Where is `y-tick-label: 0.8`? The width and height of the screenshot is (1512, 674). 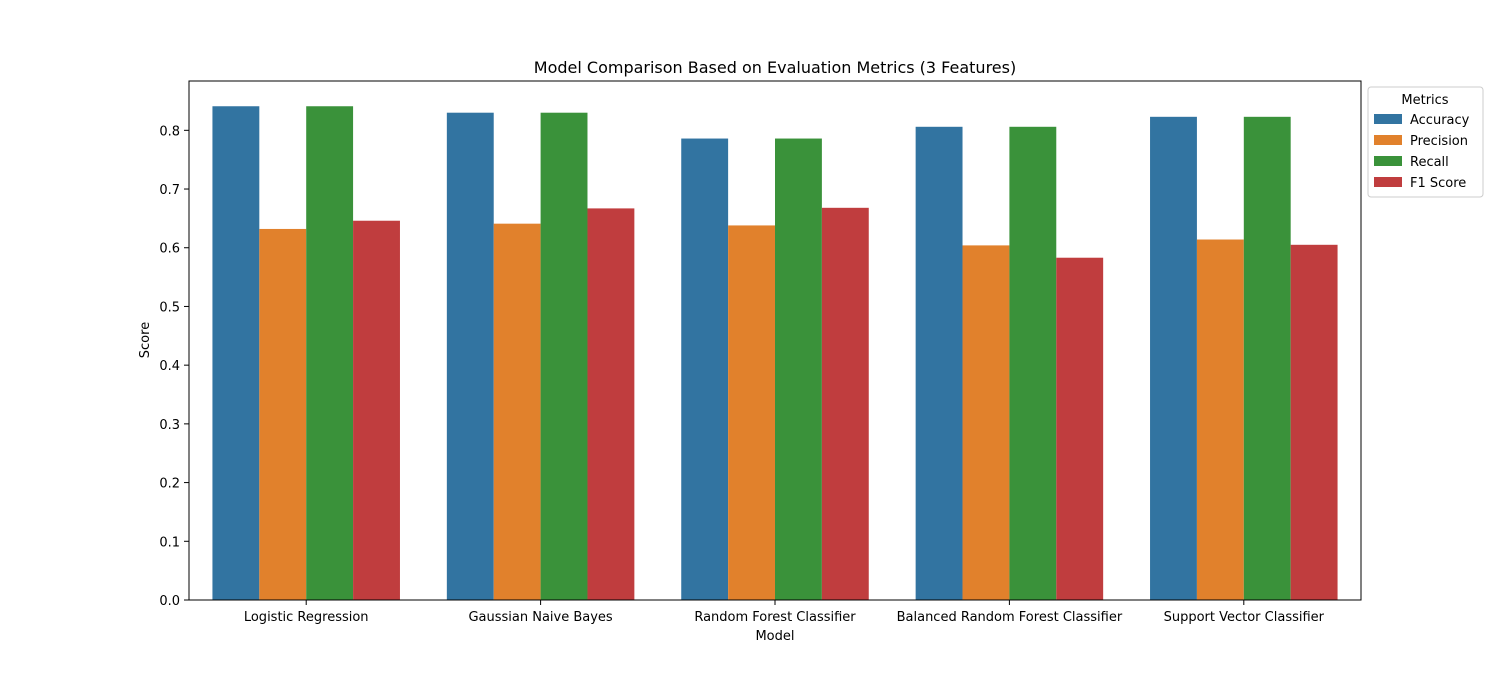 y-tick-label: 0.8 is located at coordinates (169, 131).